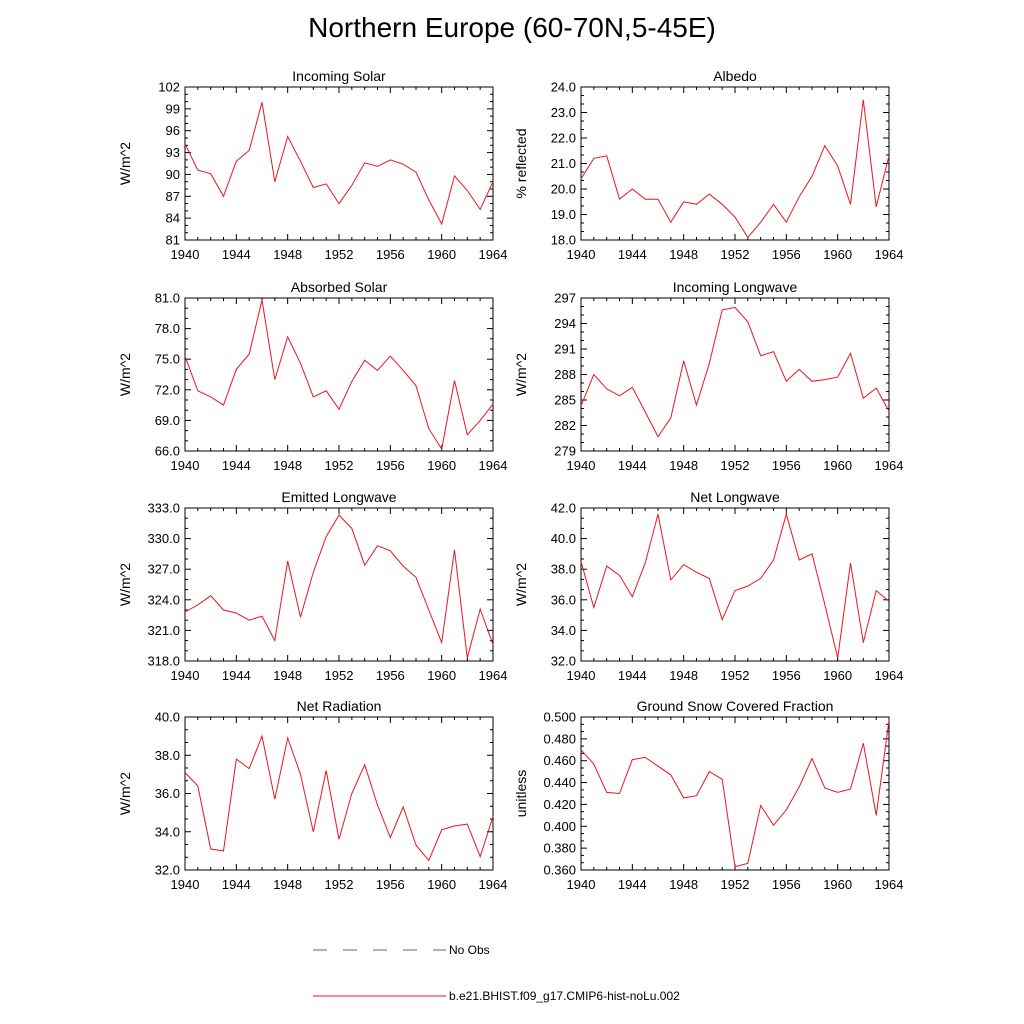  Describe the element at coordinates (565, 400) in the screenshot. I see `y-tick-label: 285` at that location.